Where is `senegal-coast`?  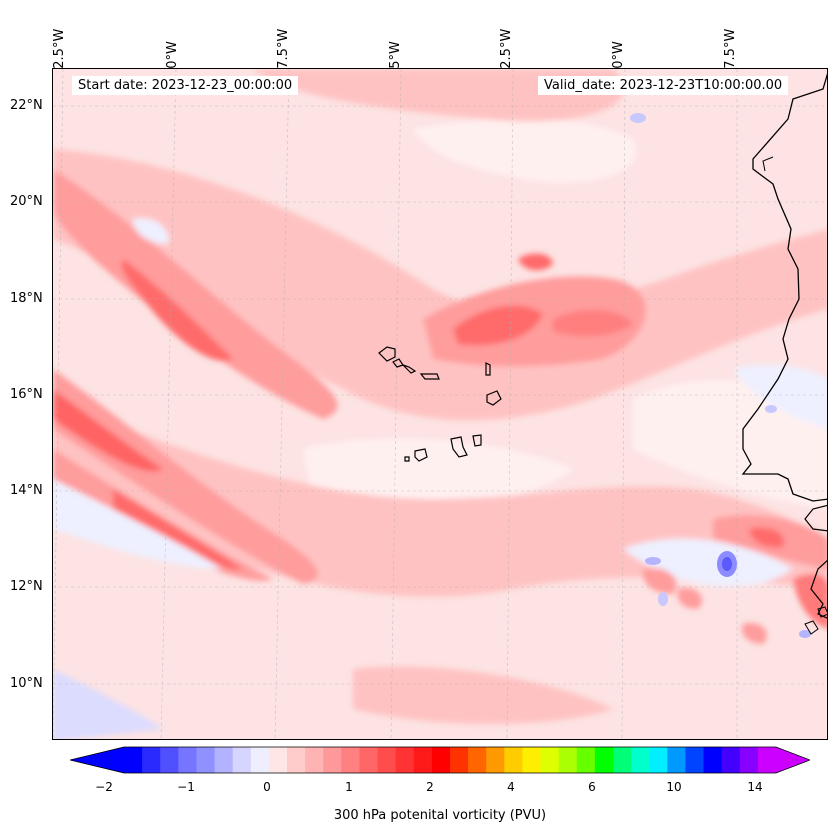
senegal-coast is located at coordinates (815, 518).